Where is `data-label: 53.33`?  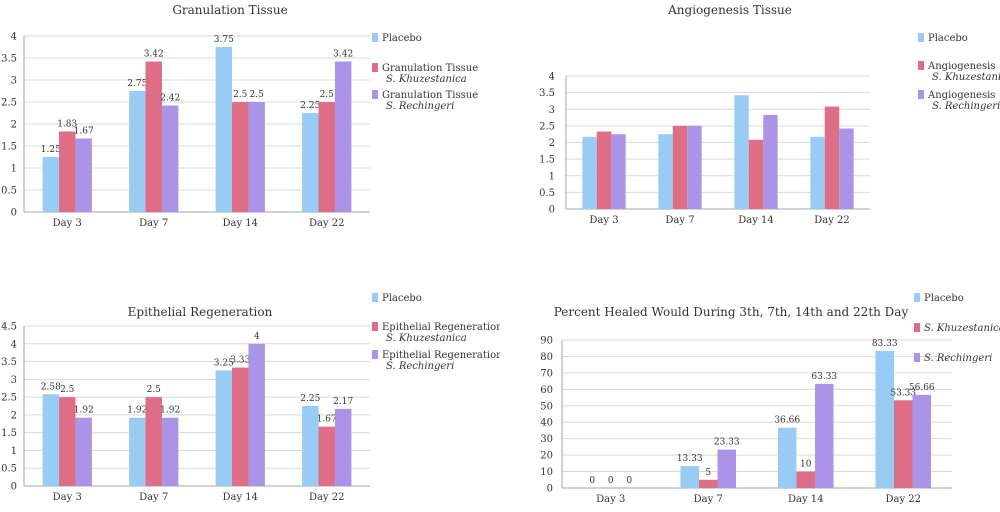 data-label: 53.33 is located at coordinates (903, 393).